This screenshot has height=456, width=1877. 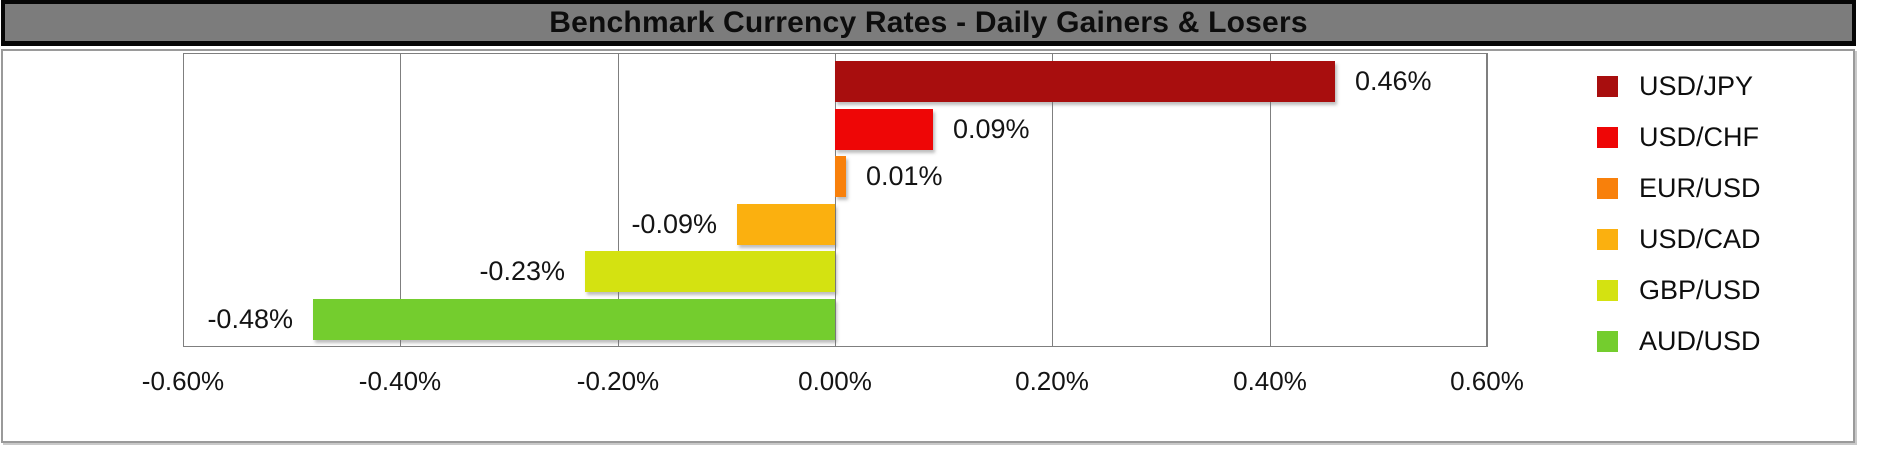 What do you see at coordinates (1700, 341) in the screenshot?
I see `legend-label: AUD/USD` at bounding box center [1700, 341].